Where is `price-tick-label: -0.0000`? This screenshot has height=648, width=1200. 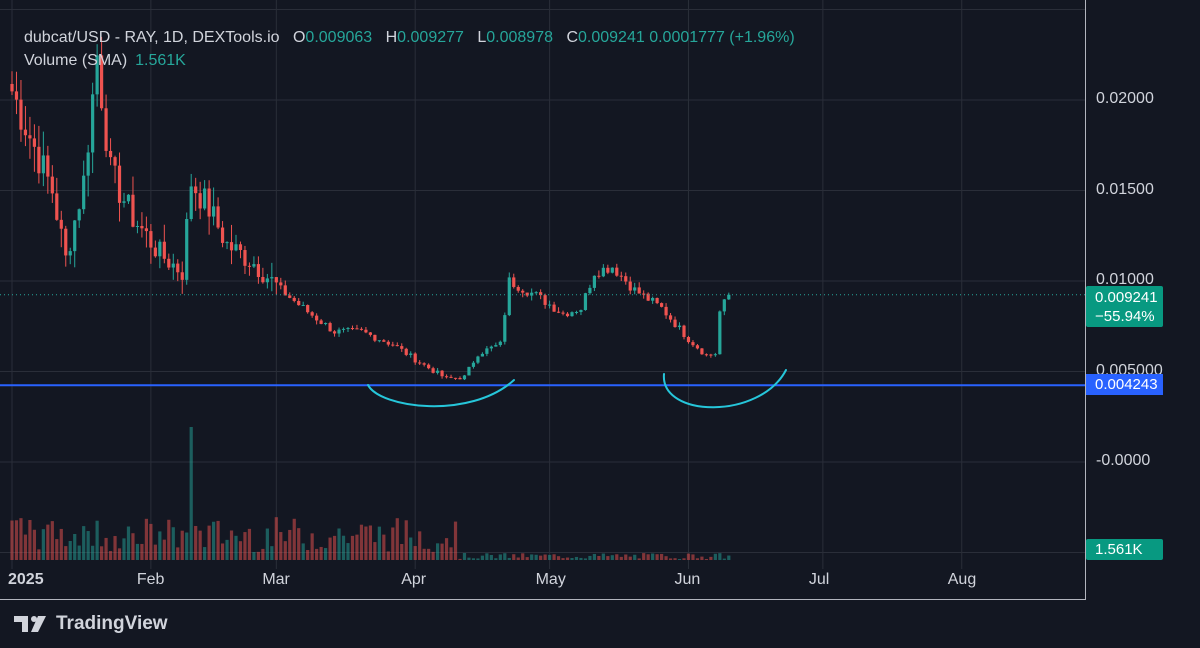 price-tick-label: -0.0000 is located at coordinates (1123, 460).